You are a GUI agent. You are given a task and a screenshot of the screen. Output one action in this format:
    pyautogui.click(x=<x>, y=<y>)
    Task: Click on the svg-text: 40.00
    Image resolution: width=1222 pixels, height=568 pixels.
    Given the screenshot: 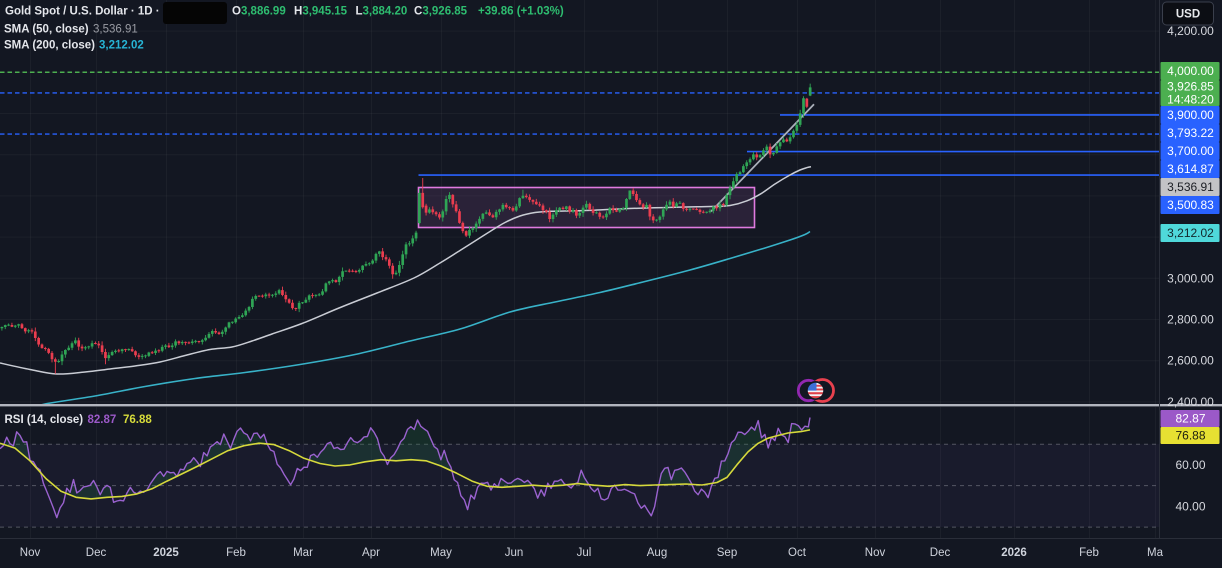 What is the action you would take?
    pyautogui.click(x=1190, y=506)
    